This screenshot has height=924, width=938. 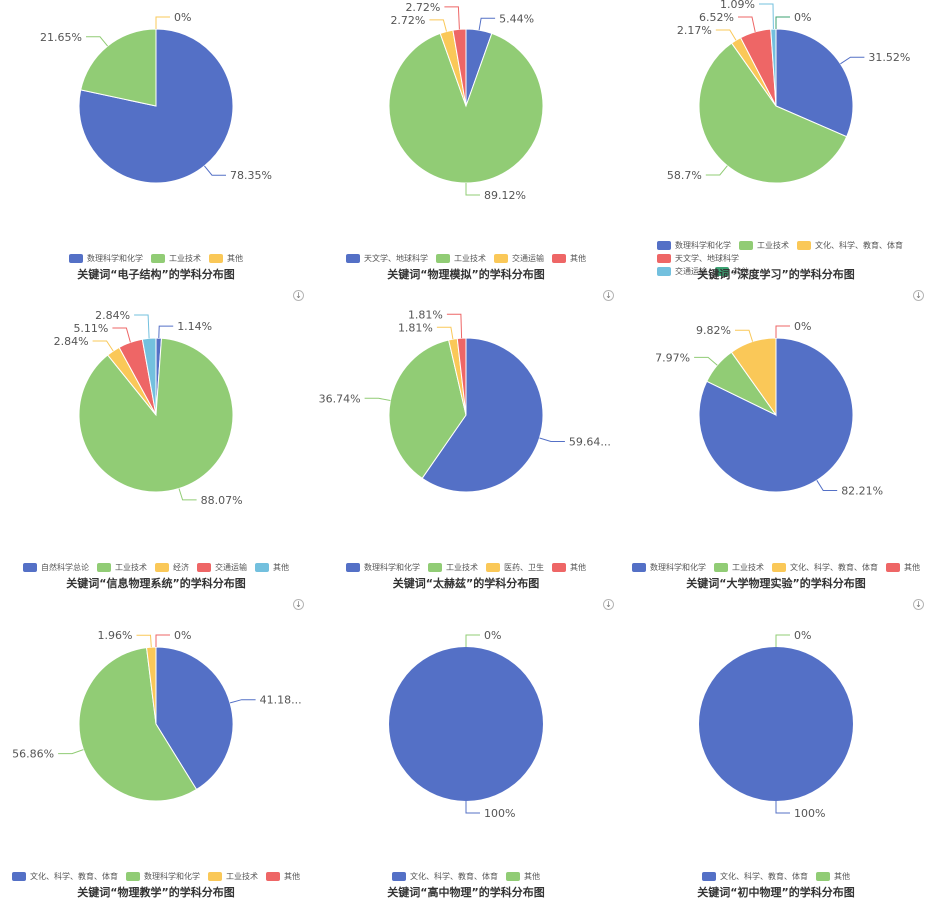 I want to click on legend: 数理科学和化学 工业技术 文化、科学、教育、体育 其他, so click(x=776, y=567).